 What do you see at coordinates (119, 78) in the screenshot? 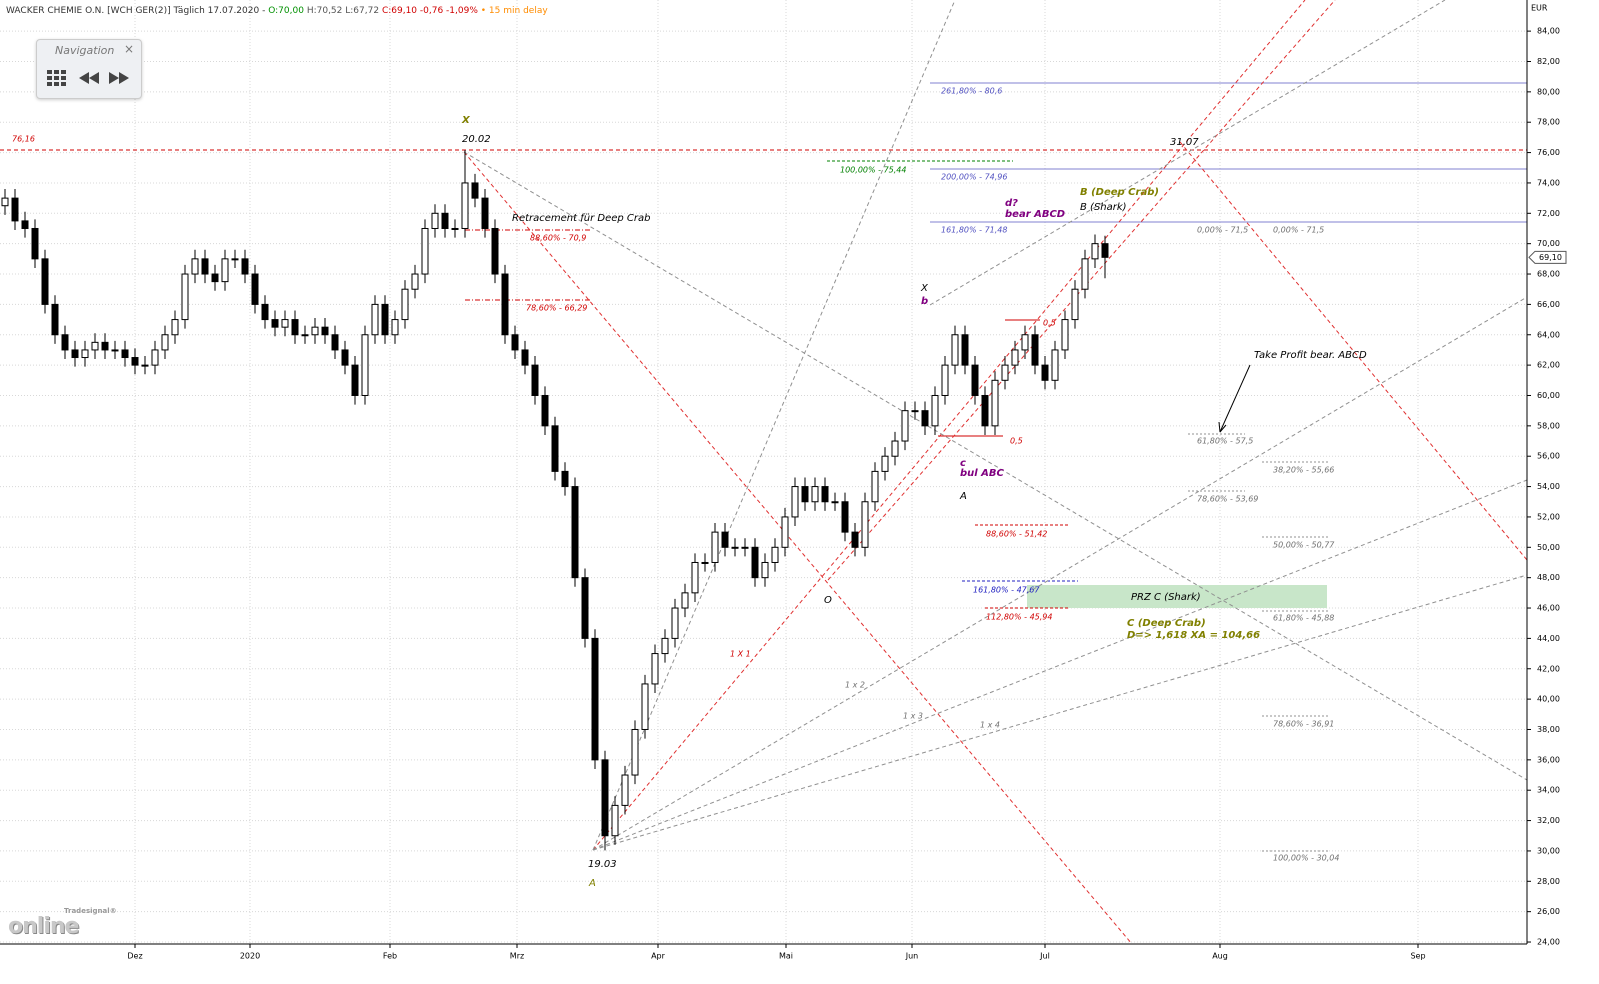
I see `forward-button` at bounding box center [119, 78].